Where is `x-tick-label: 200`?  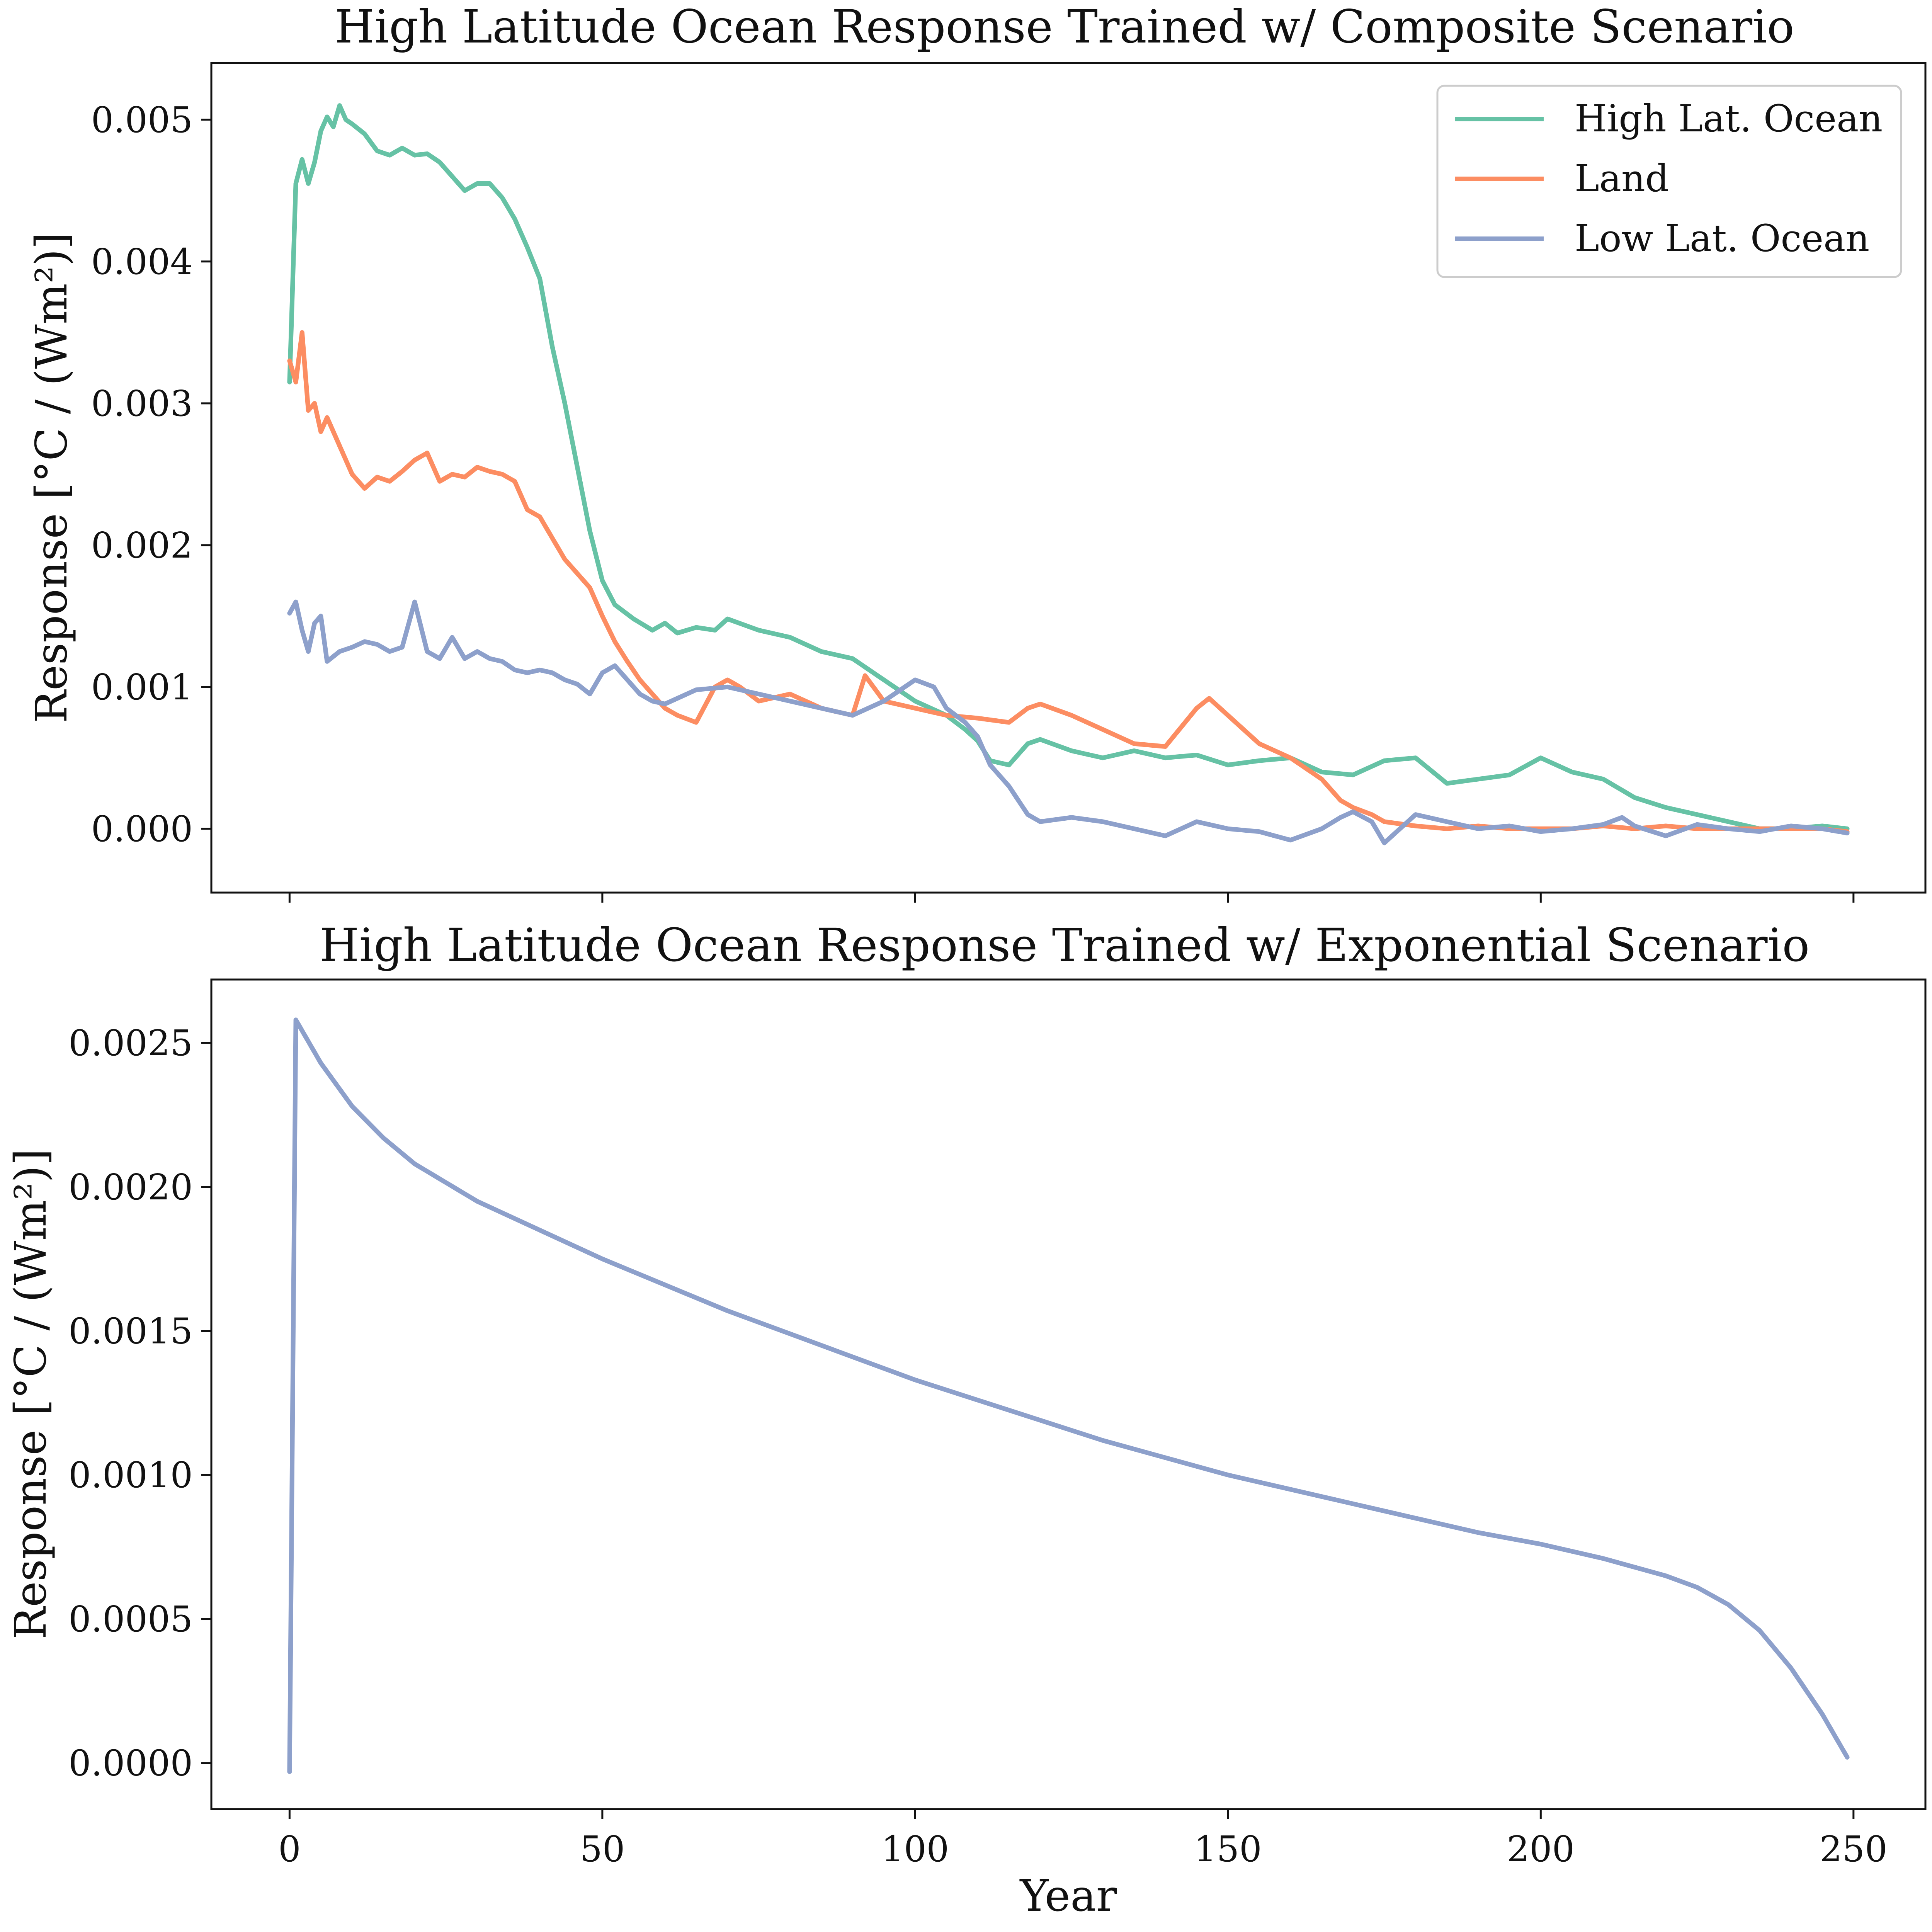
x-tick-label: 200 is located at coordinates (1541, 1849).